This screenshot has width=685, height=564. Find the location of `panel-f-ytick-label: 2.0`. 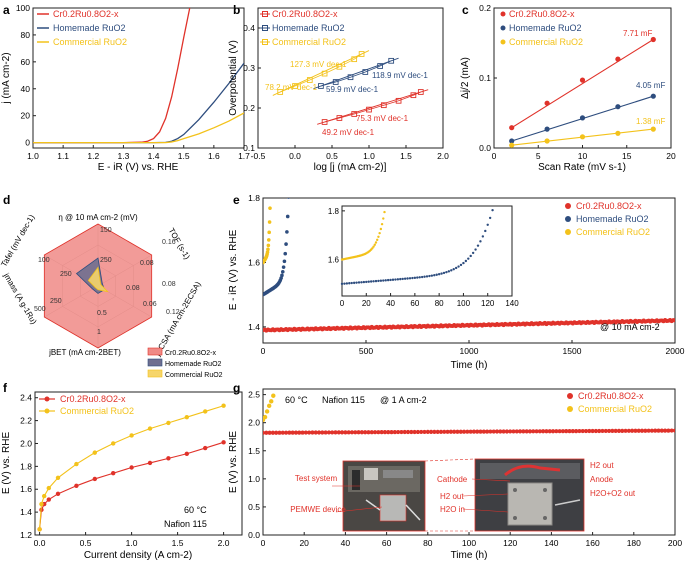

panel-f-ytick-label: 2.0 is located at coordinates (26, 443).